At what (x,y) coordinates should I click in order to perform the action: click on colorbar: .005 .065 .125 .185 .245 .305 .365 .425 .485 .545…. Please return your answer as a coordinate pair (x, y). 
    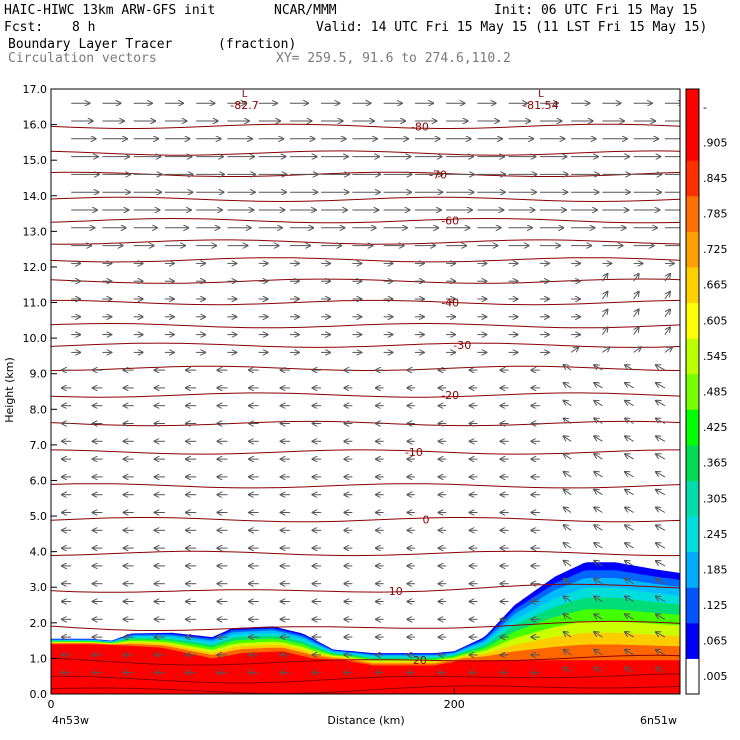
    Looking at the image, I should click on (706, 391).